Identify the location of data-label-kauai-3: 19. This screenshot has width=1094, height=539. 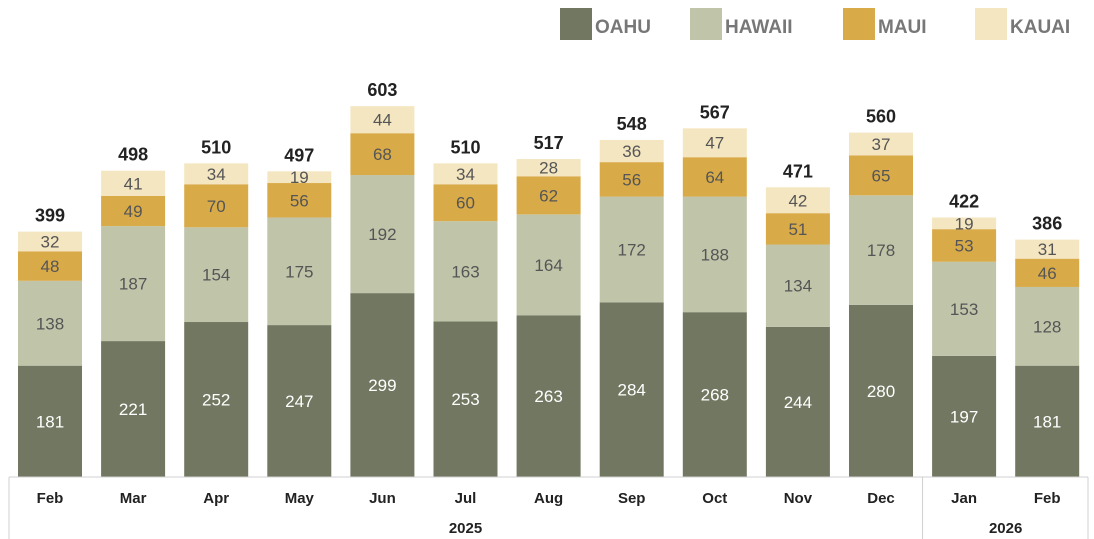
(299, 177).